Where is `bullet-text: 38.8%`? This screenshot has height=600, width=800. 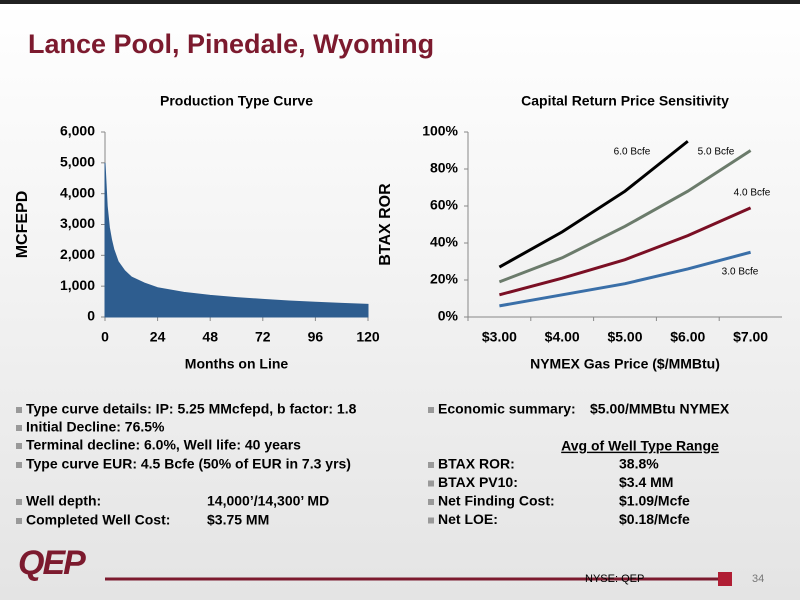
bullet-text: 38.8% is located at coordinates (639, 464).